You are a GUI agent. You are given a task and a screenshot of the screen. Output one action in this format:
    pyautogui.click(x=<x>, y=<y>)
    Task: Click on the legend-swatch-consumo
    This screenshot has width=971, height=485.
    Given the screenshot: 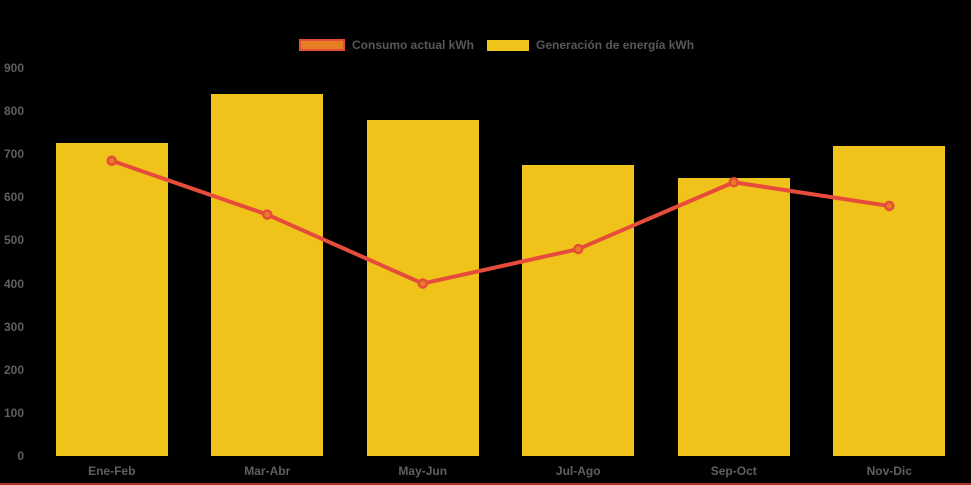 What is the action you would take?
    pyautogui.click(x=322, y=45)
    